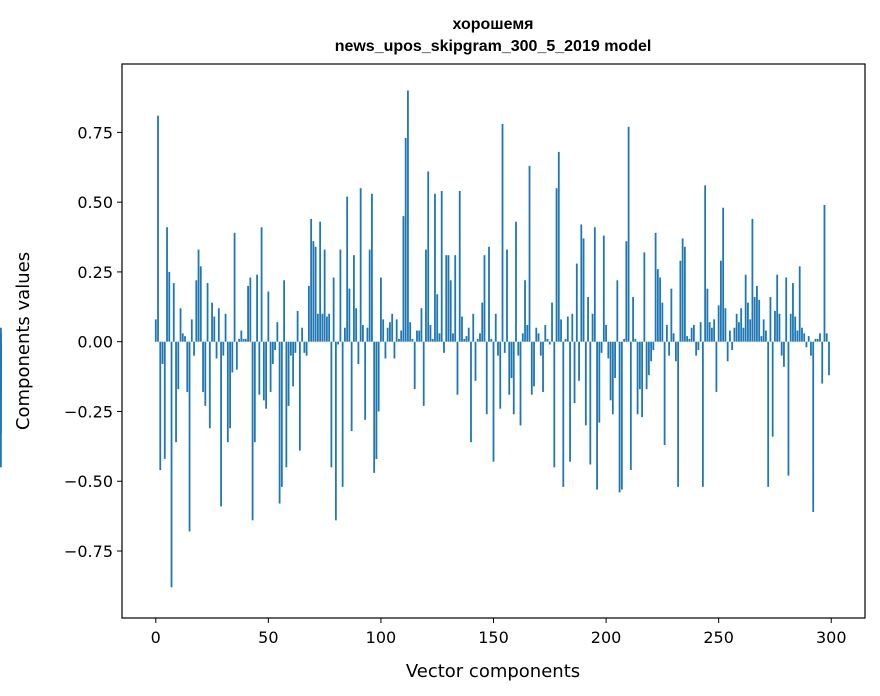  What do you see at coordinates (1, 337) in the screenshot?
I see `bar-undefined` at bounding box center [1, 337].